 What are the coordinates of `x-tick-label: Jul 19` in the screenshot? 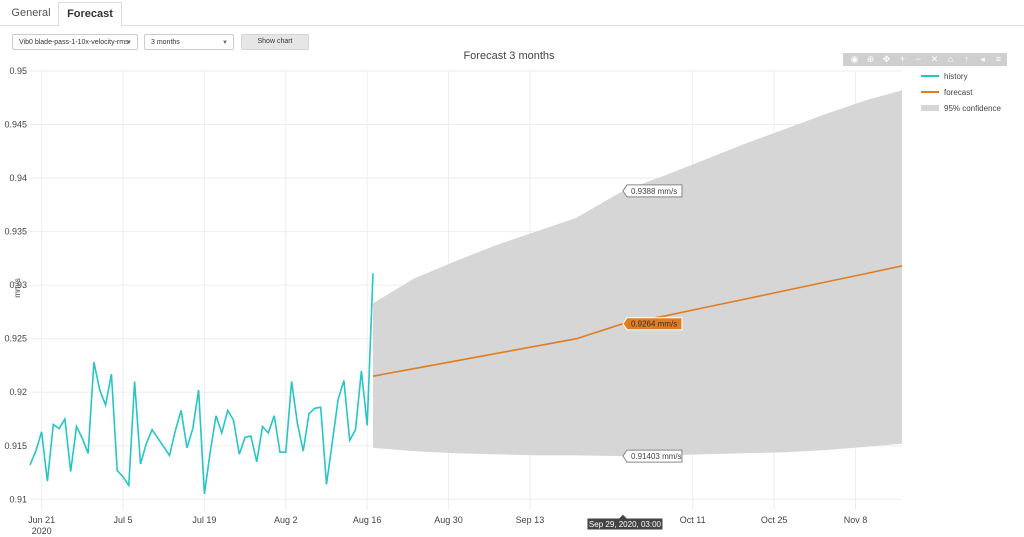 It's located at (204, 520).